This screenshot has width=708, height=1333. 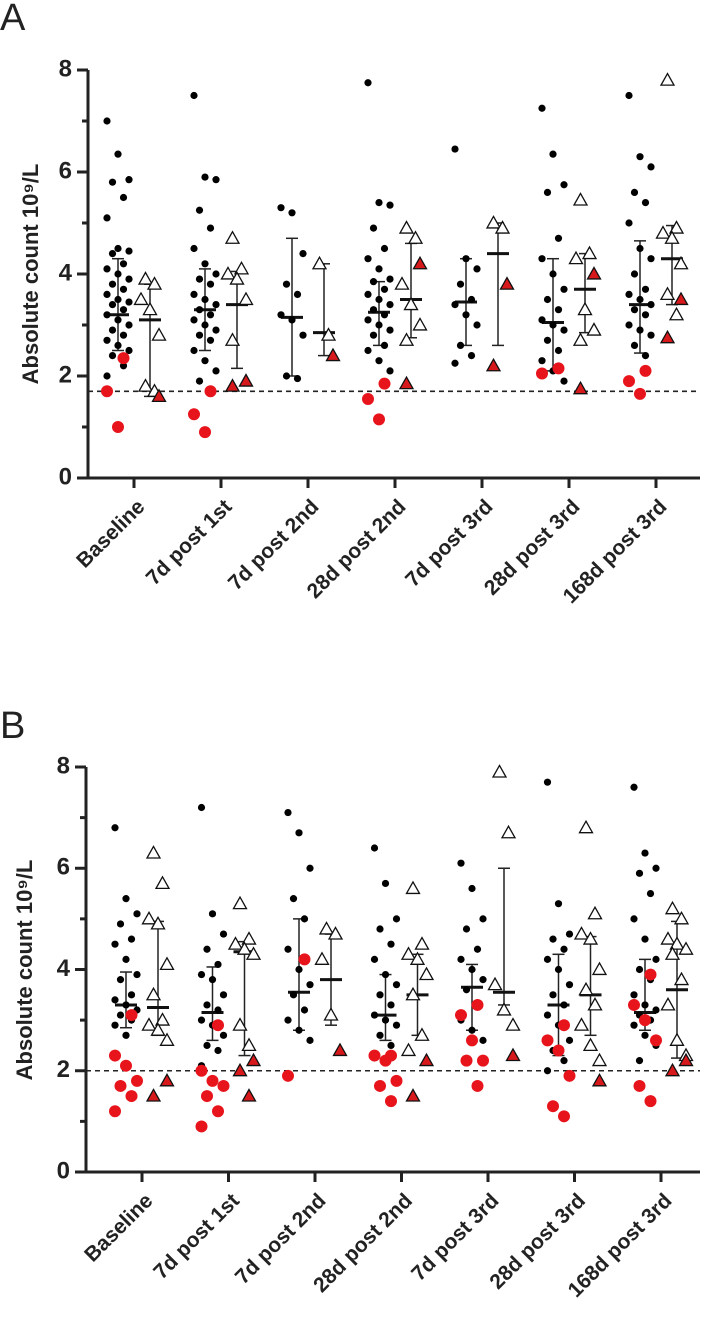 I want to click on y-tick-label: 4, so click(x=66, y=272).